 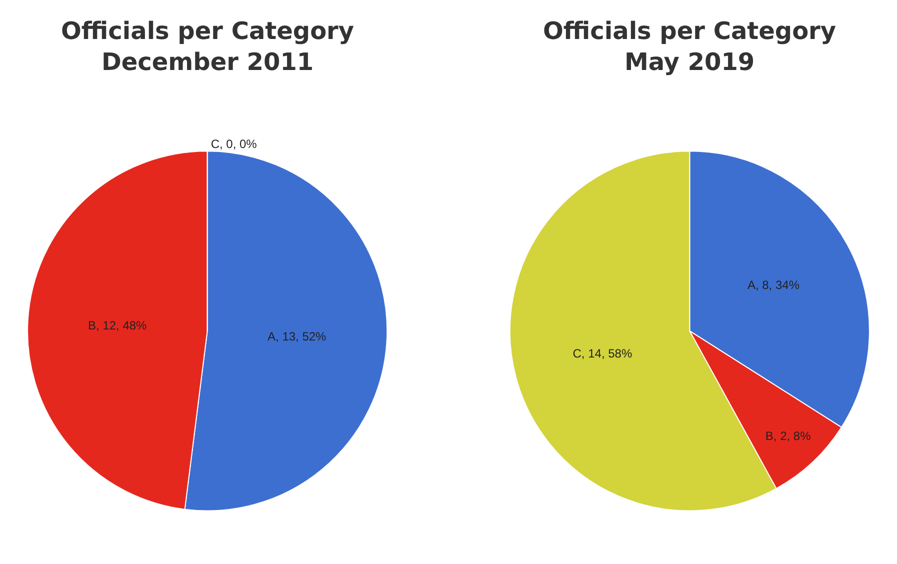 I want to click on slice-label: A, 8, 34%, so click(x=773, y=285).